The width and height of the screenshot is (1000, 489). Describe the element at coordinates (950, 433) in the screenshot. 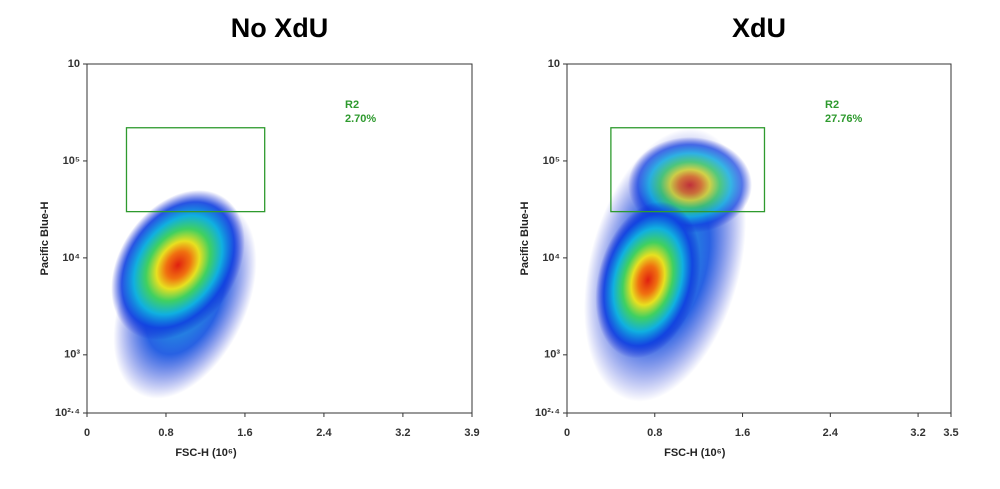

I see `x-tick-label: 3.5` at that location.